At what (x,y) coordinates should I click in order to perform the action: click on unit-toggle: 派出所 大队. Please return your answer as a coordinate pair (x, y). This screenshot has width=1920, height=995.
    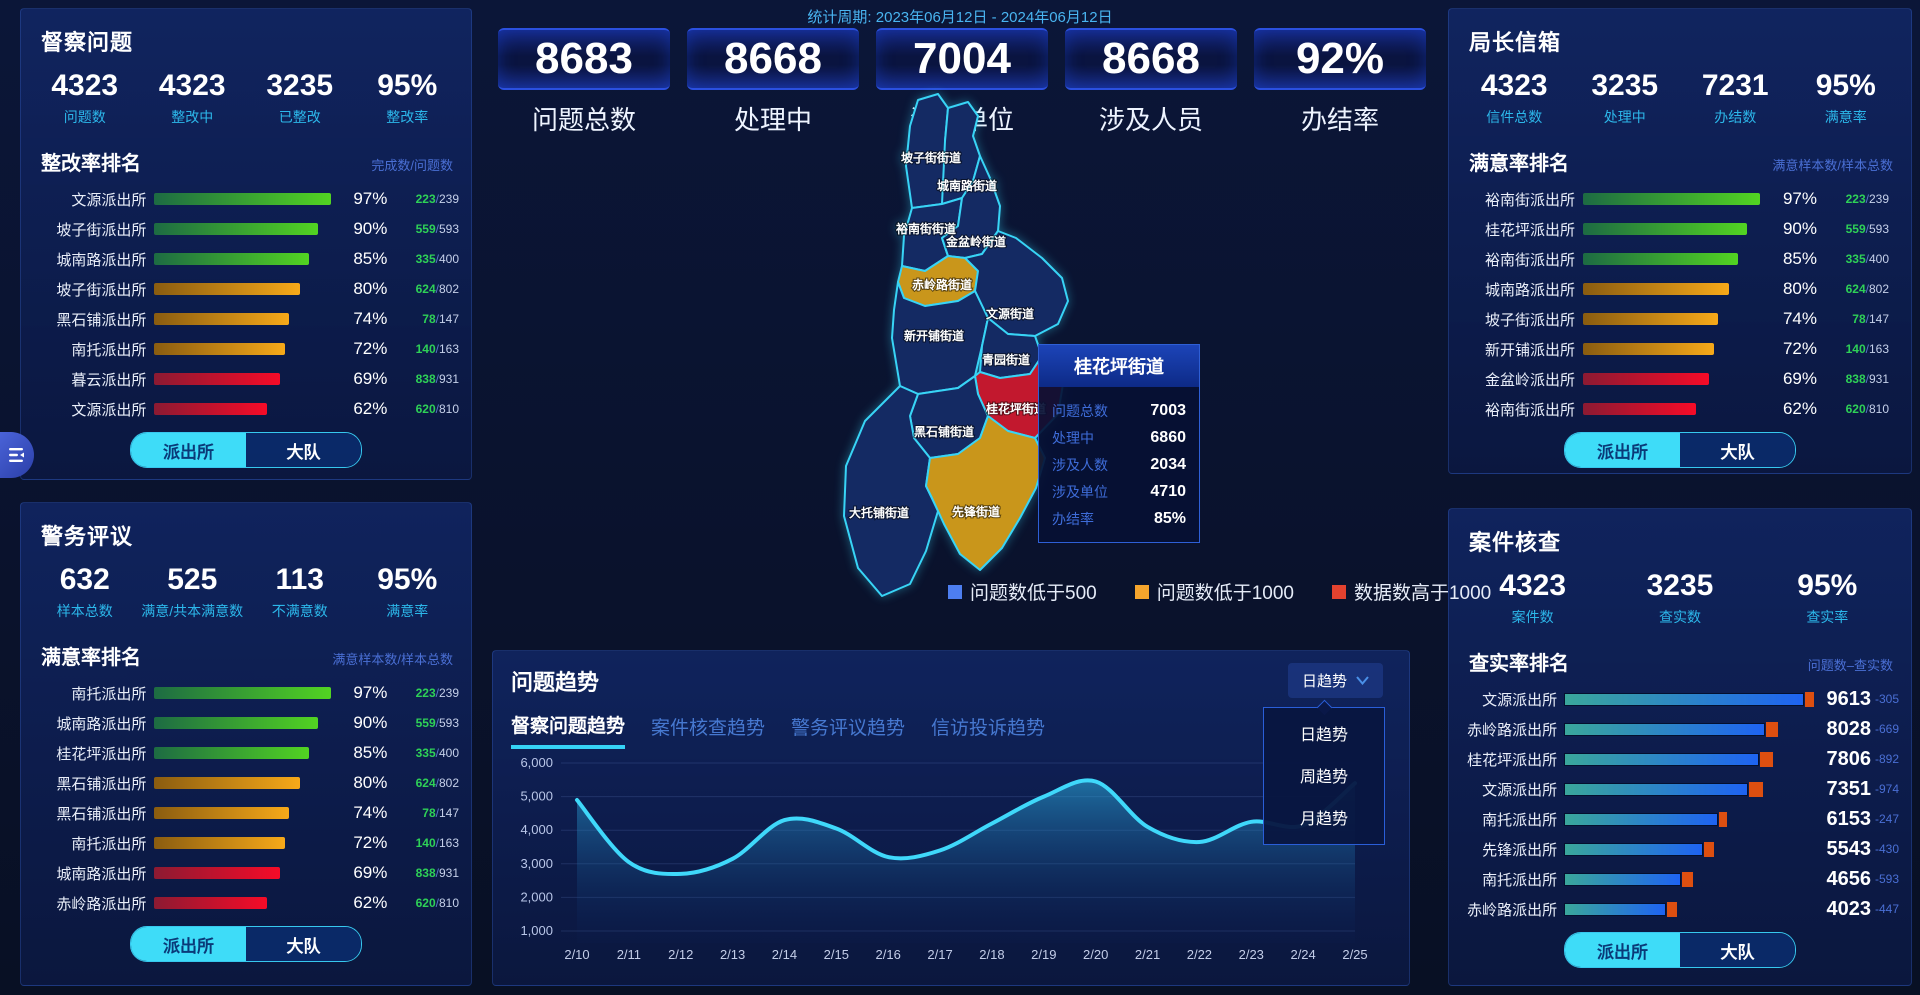
    Looking at the image, I should click on (246, 450).